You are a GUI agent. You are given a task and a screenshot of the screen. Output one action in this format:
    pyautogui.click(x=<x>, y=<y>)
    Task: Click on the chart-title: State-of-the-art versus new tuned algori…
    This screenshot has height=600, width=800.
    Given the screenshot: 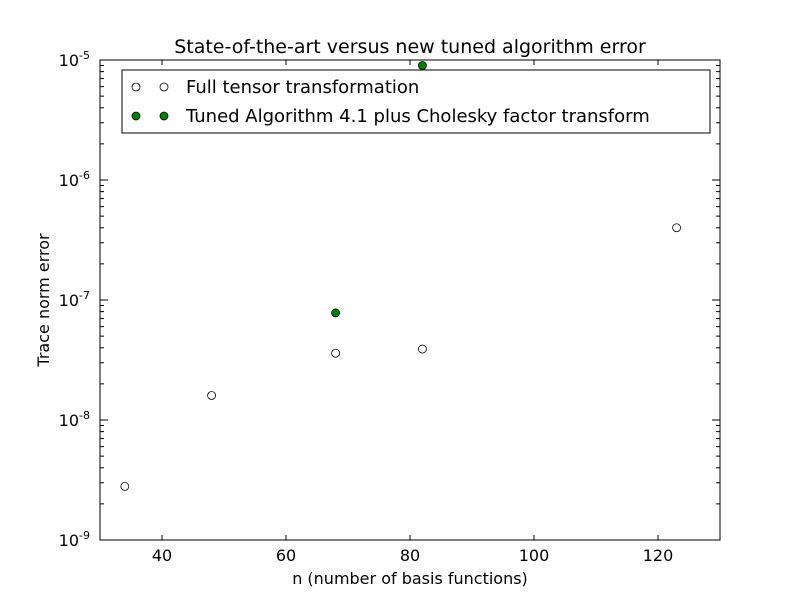 What is the action you would take?
    pyautogui.click(x=410, y=47)
    